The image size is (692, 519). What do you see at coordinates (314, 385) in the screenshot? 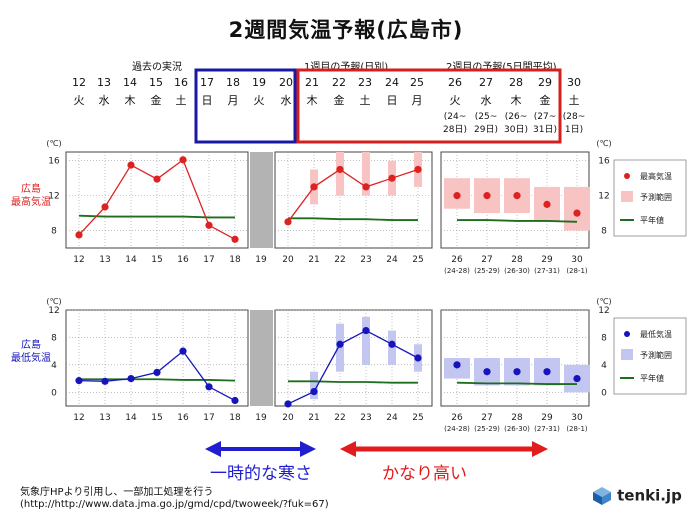
I see `forecast-range-bar` at bounding box center [314, 385].